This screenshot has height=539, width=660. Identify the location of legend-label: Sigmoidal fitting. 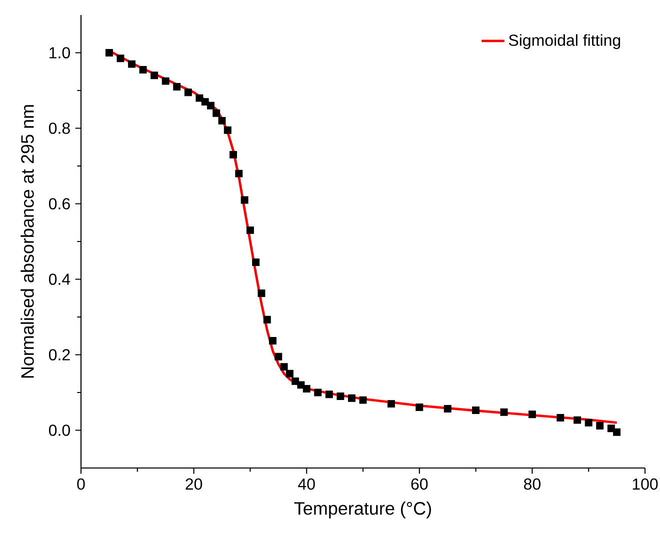
(564, 42).